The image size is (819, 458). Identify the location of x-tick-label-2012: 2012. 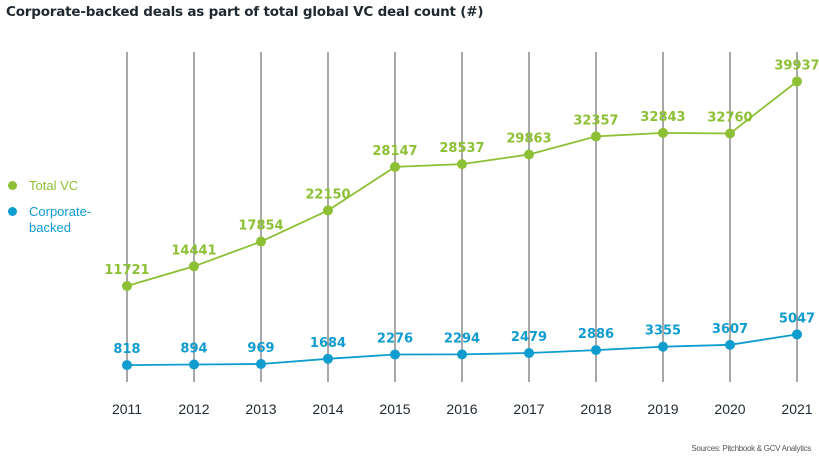
(193, 409).